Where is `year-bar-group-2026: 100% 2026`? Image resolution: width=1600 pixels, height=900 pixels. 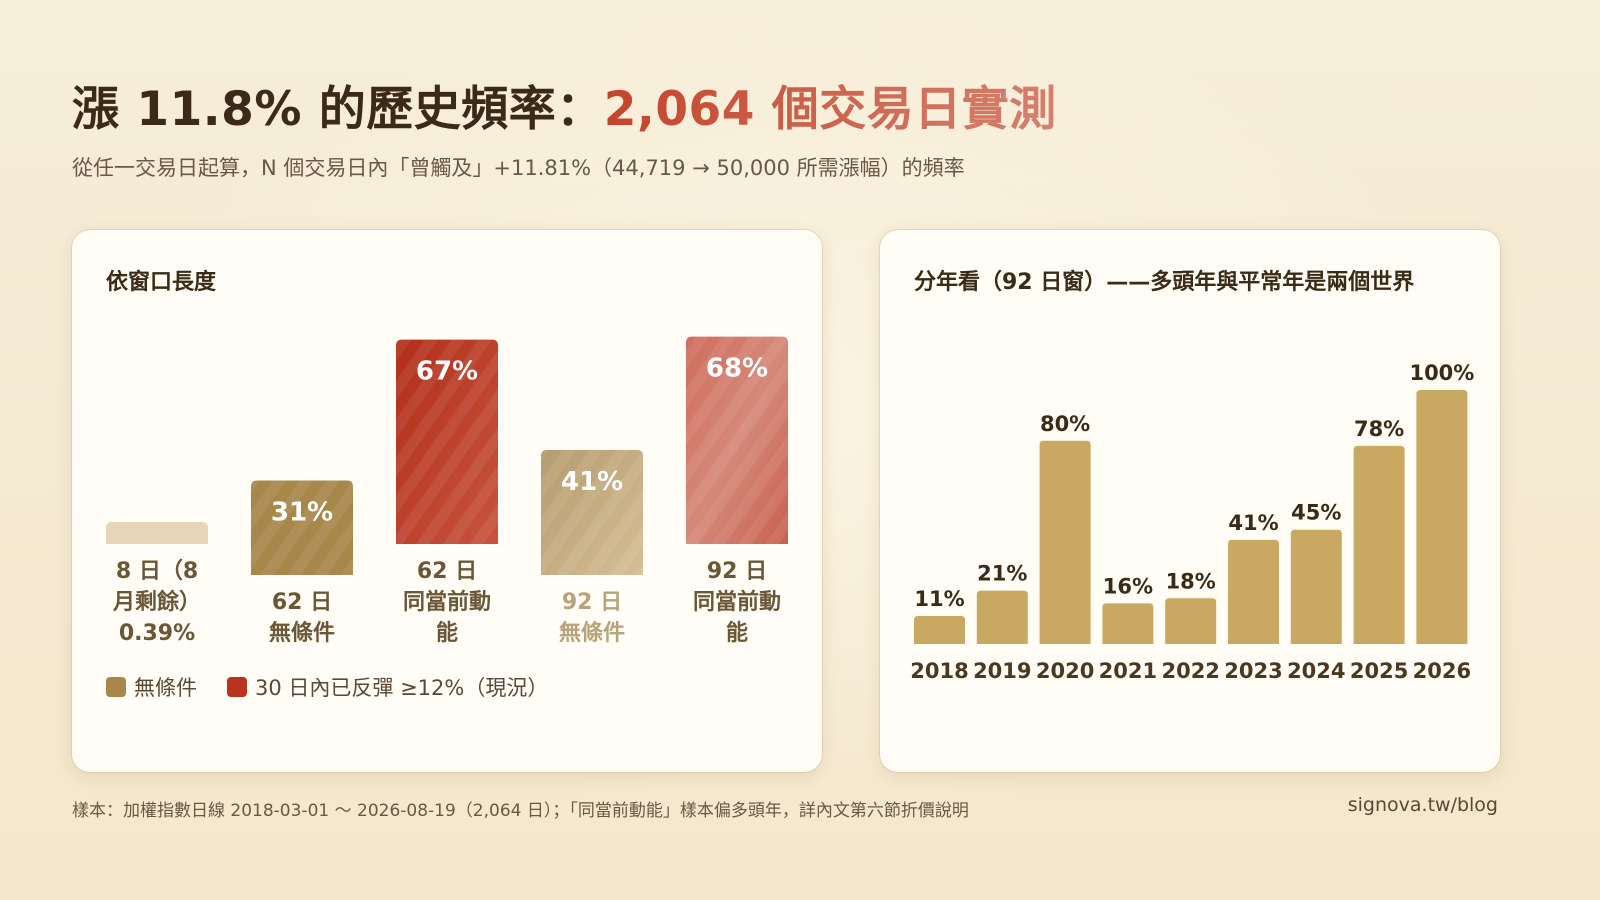 year-bar-group-2026: 100% 2026 is located at coordinates (1441, 522).